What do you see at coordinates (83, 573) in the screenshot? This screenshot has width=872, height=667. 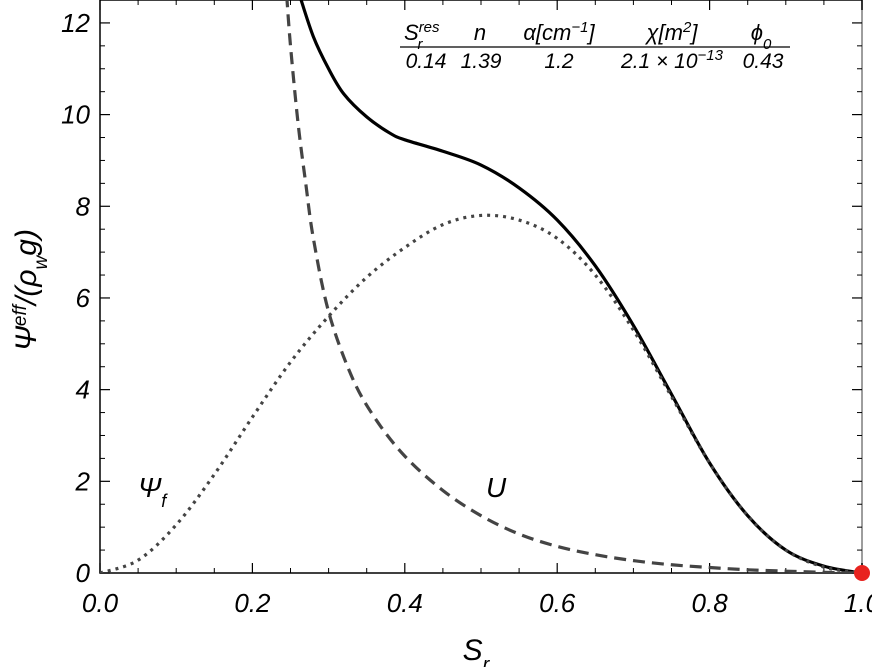 I see `y-tick-label: 0` at bounding box center [83, 573].